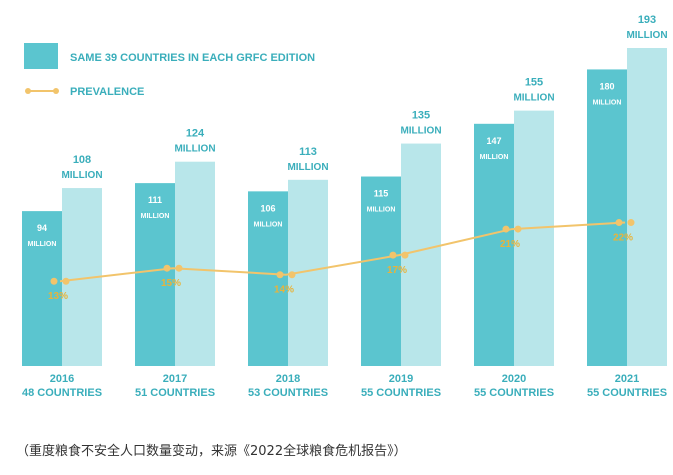 Image resolution: width=673 pixels, height=475 pixels. Describe the element at coordinates (401, 393) in the screenshot. I see `x-sublabel-2019: 55 COUNTRIES` at that location.